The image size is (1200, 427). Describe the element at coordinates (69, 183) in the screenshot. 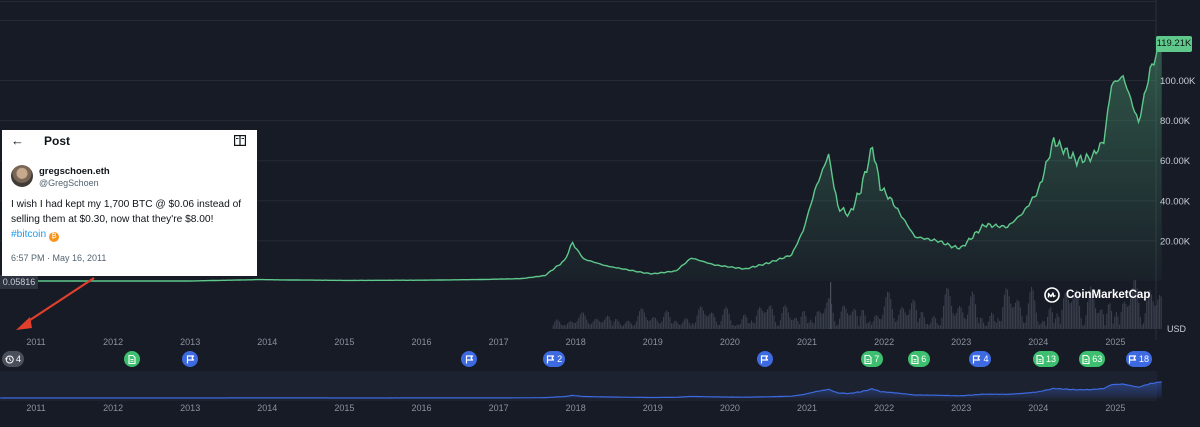

I see `tweet-author-handle: @GregSchoen` at that location.